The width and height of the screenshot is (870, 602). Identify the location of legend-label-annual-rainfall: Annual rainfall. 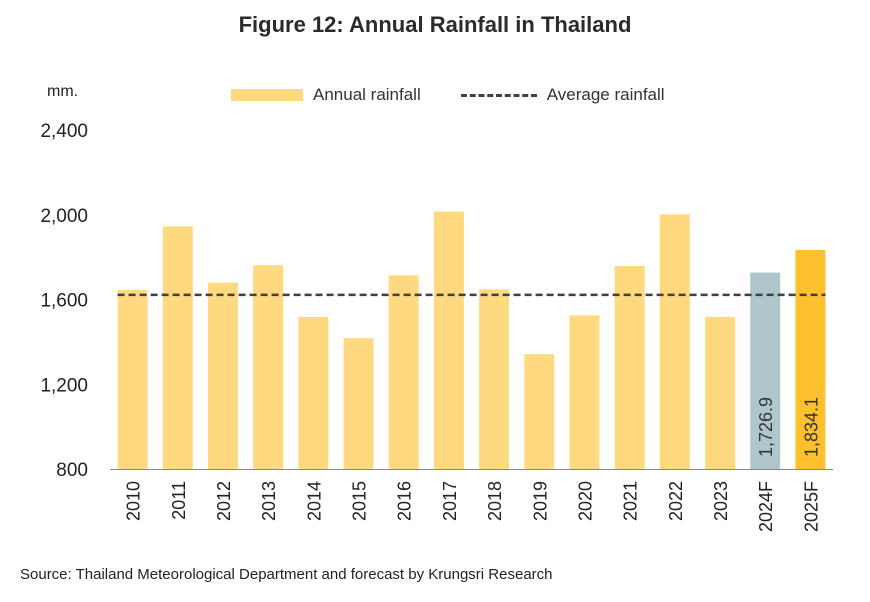
(367, 94).